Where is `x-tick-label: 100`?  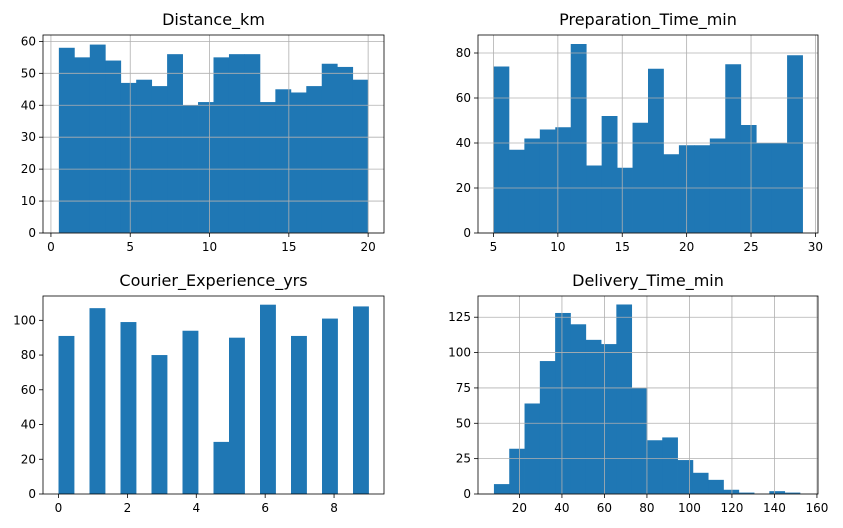
x-tick-label: 100 is located at coordinates (689, 508).